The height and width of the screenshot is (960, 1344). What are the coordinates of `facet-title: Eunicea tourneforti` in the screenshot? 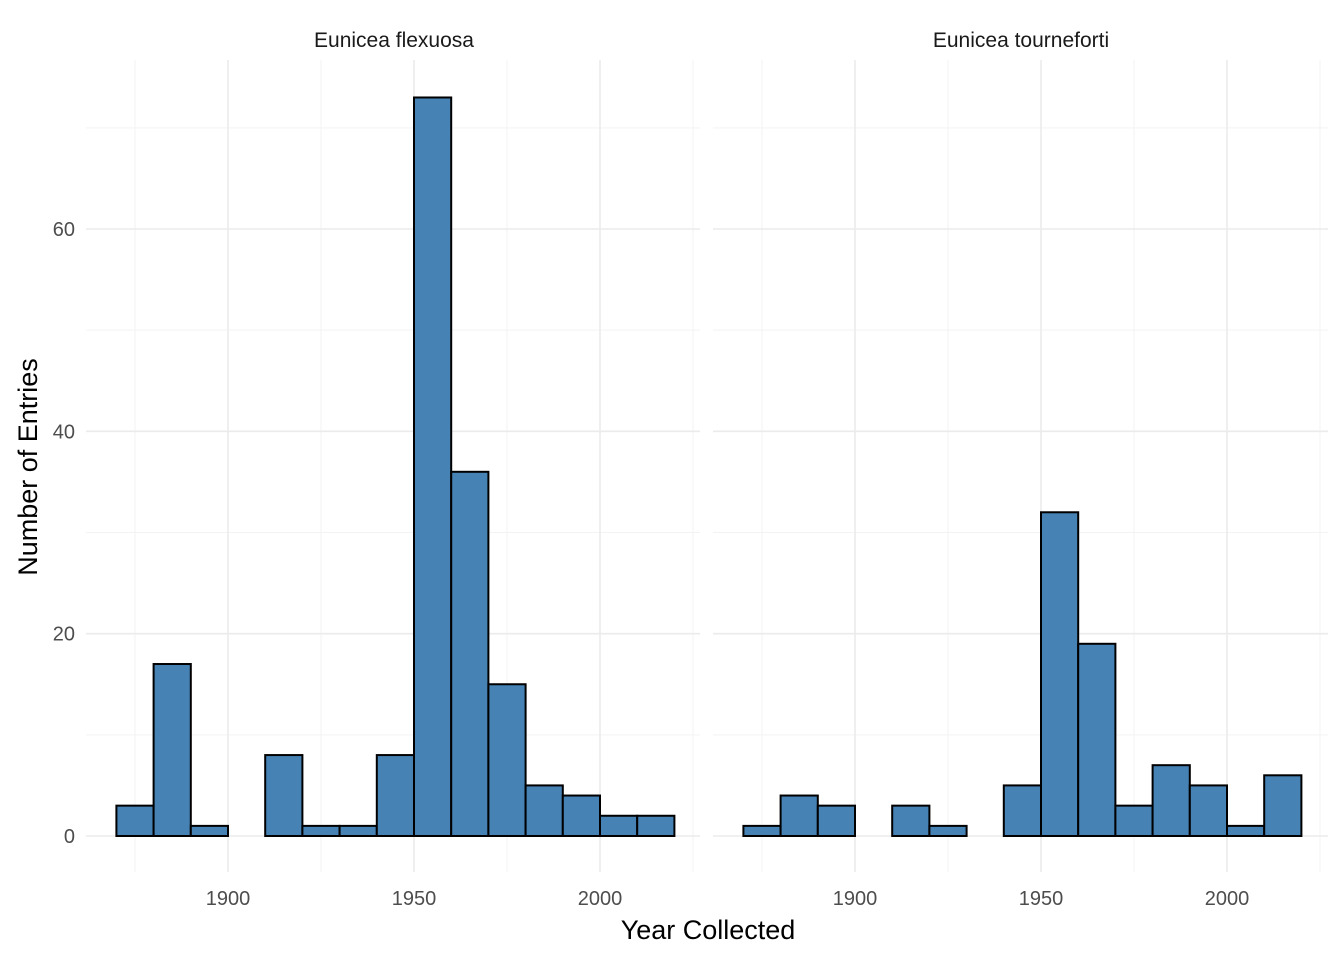 It's located at (1021, 40).